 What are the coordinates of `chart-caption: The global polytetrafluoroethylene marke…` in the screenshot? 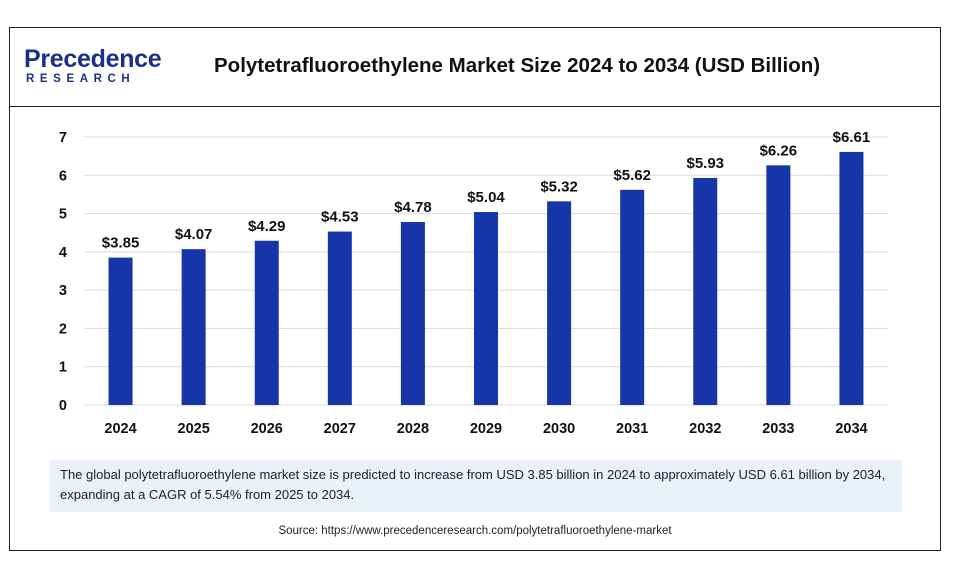 It's located at (476, 486).